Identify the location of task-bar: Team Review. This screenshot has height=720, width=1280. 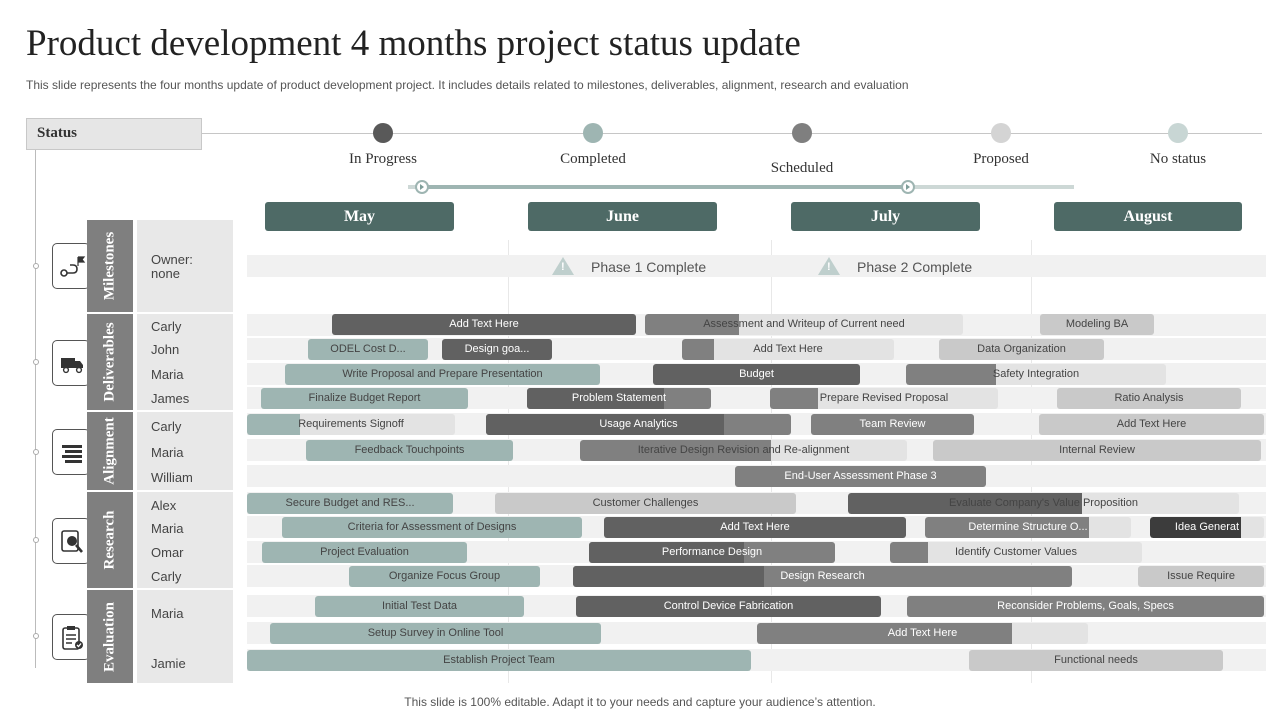
(892, 424).